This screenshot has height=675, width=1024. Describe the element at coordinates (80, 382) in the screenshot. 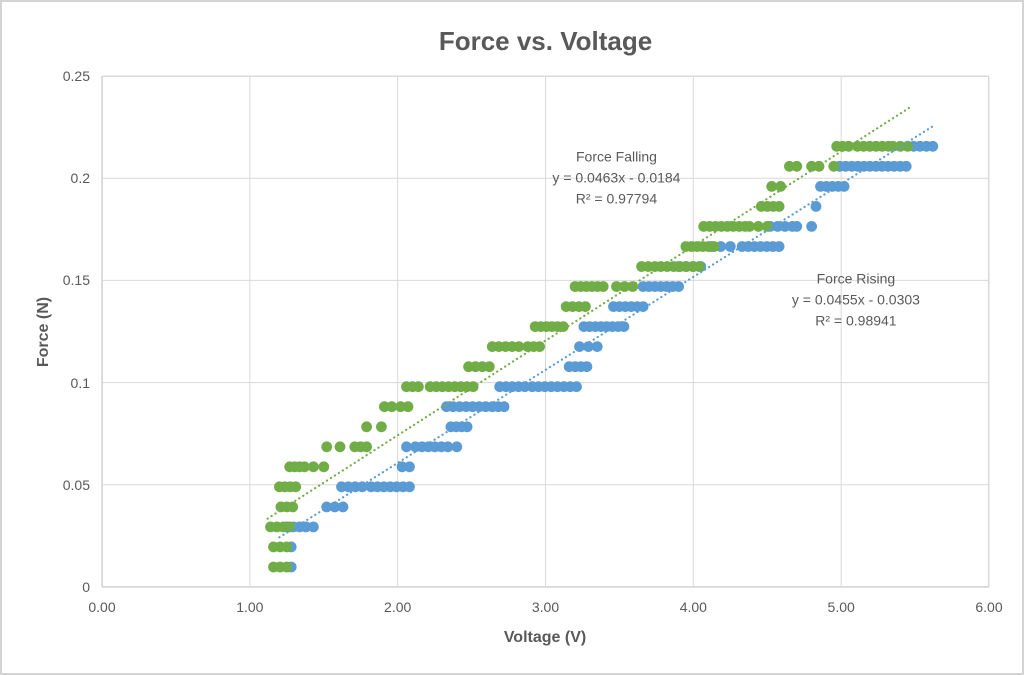

I see `y-axis-tick-label: 0.1` at that location.